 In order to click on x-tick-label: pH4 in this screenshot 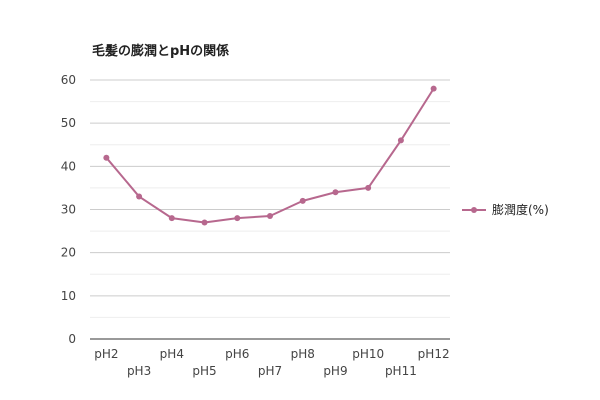, I will do `click(172, 354)`.